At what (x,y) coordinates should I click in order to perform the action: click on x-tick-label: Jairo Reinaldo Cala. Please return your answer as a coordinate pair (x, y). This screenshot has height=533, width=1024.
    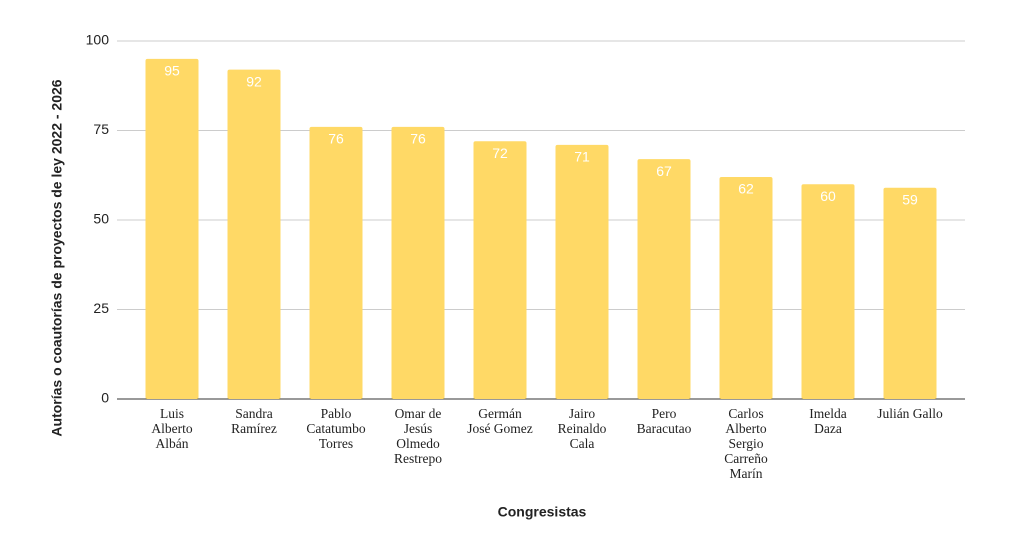
    Looking at the image, I should click on (582, 428).